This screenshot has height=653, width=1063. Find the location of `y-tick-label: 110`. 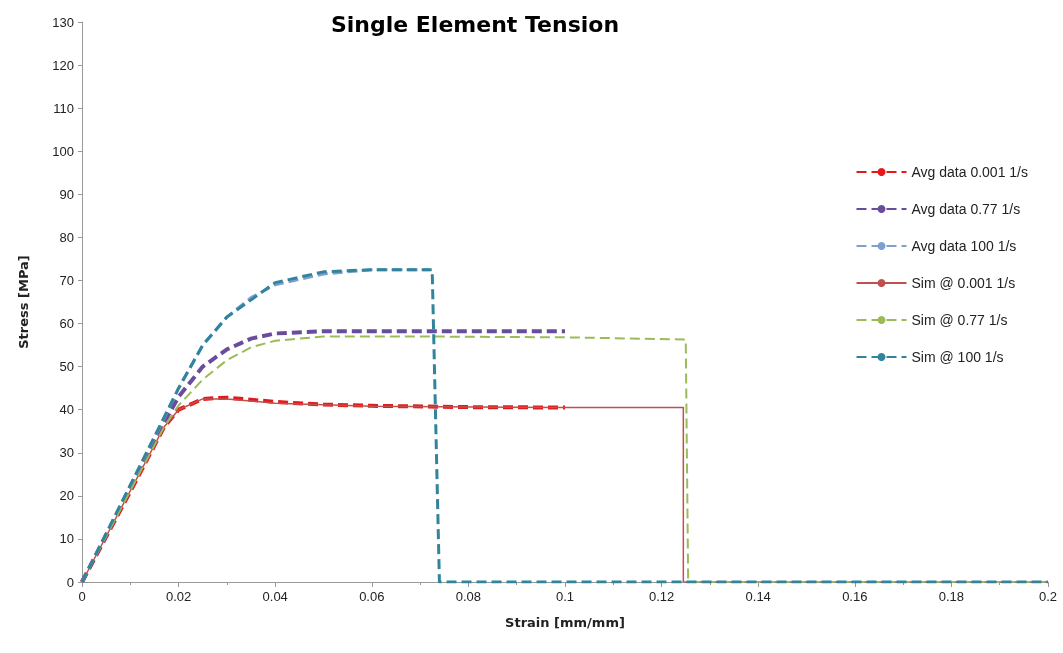

y-tick-label: 110 is located at coordinates (63, 108).